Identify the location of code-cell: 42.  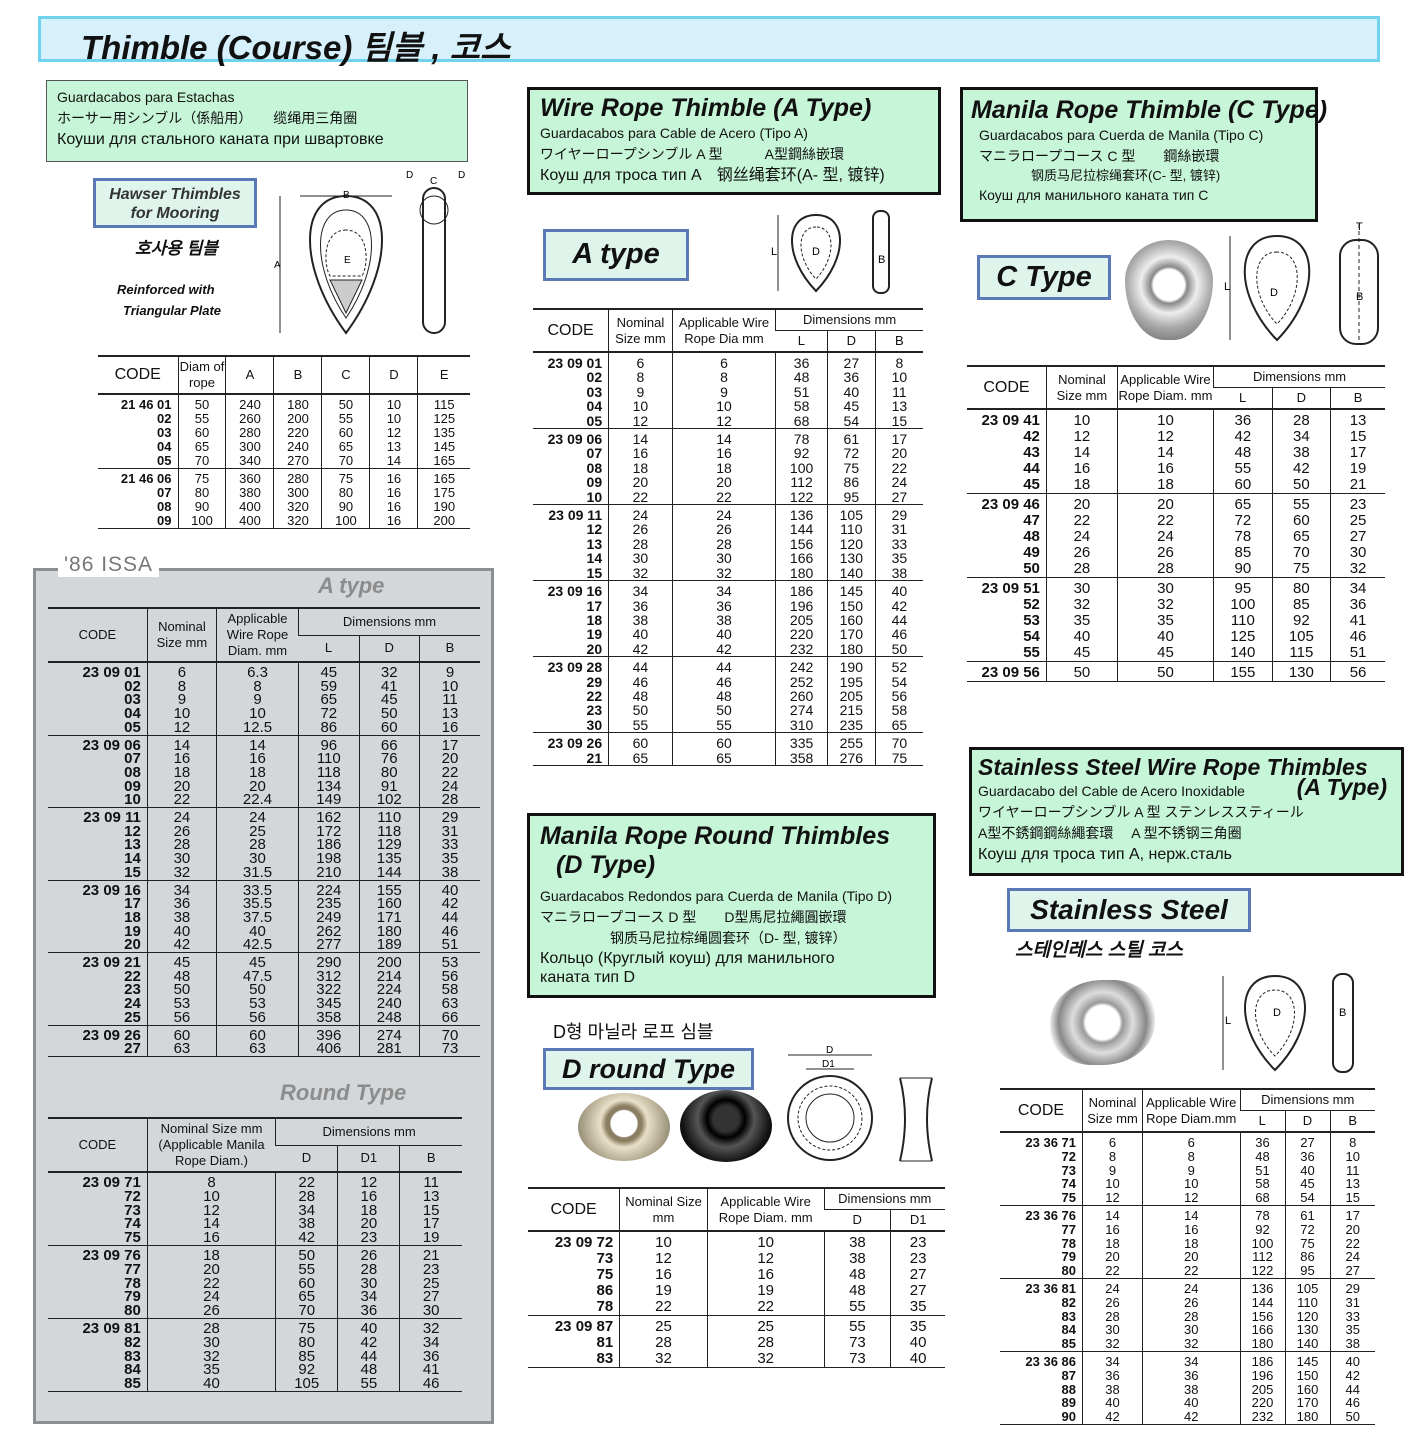
(1031, 436).